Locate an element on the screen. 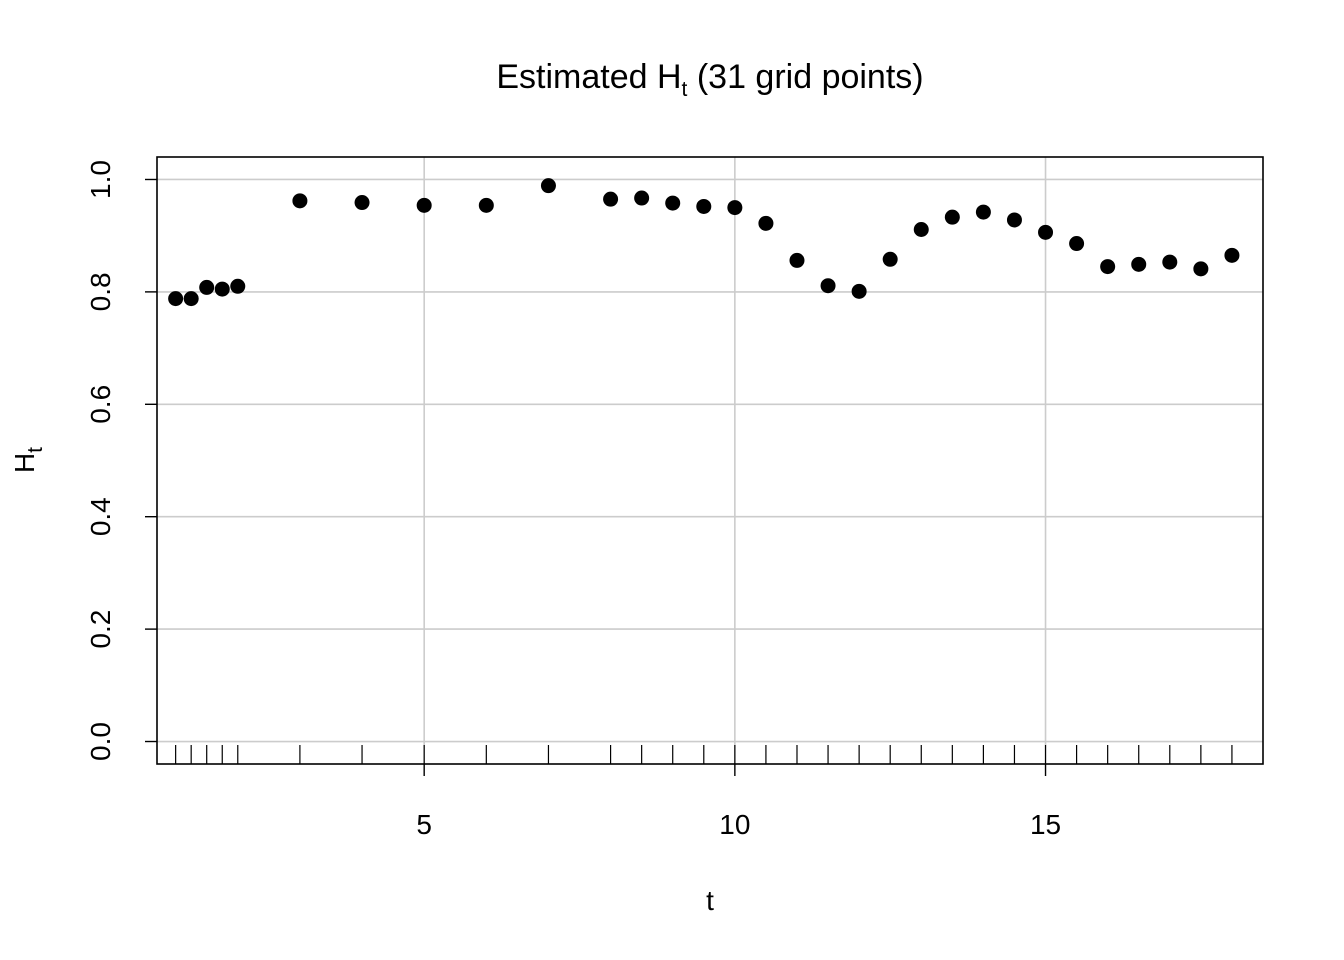  rug-ticks is located at coordinates (704, 754).